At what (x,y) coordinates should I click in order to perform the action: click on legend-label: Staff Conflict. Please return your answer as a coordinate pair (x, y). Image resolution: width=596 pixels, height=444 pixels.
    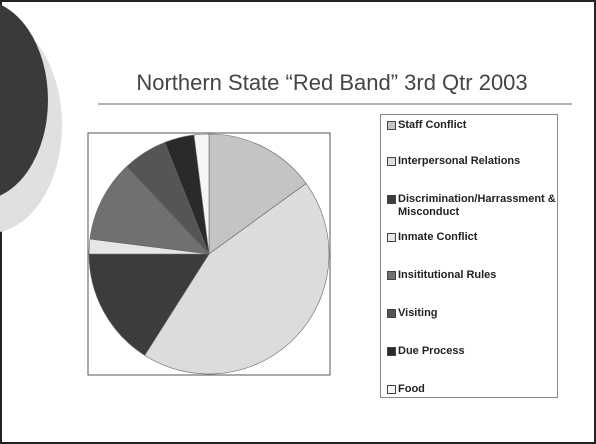
    Looking at the image, I should click on (432, 125).